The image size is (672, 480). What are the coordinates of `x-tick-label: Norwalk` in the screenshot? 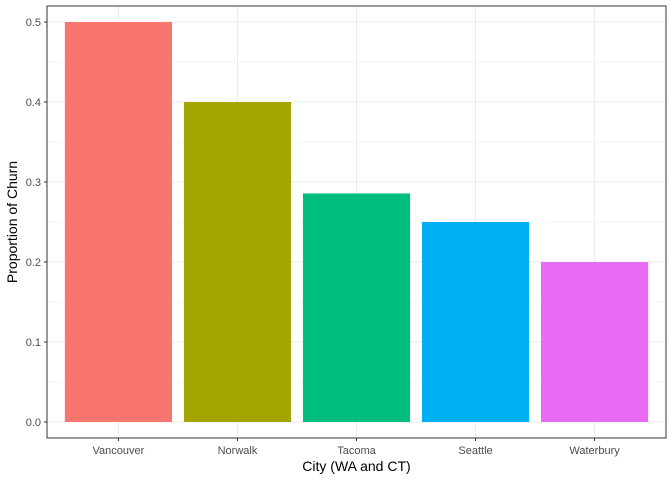 It's located at (238, 451).